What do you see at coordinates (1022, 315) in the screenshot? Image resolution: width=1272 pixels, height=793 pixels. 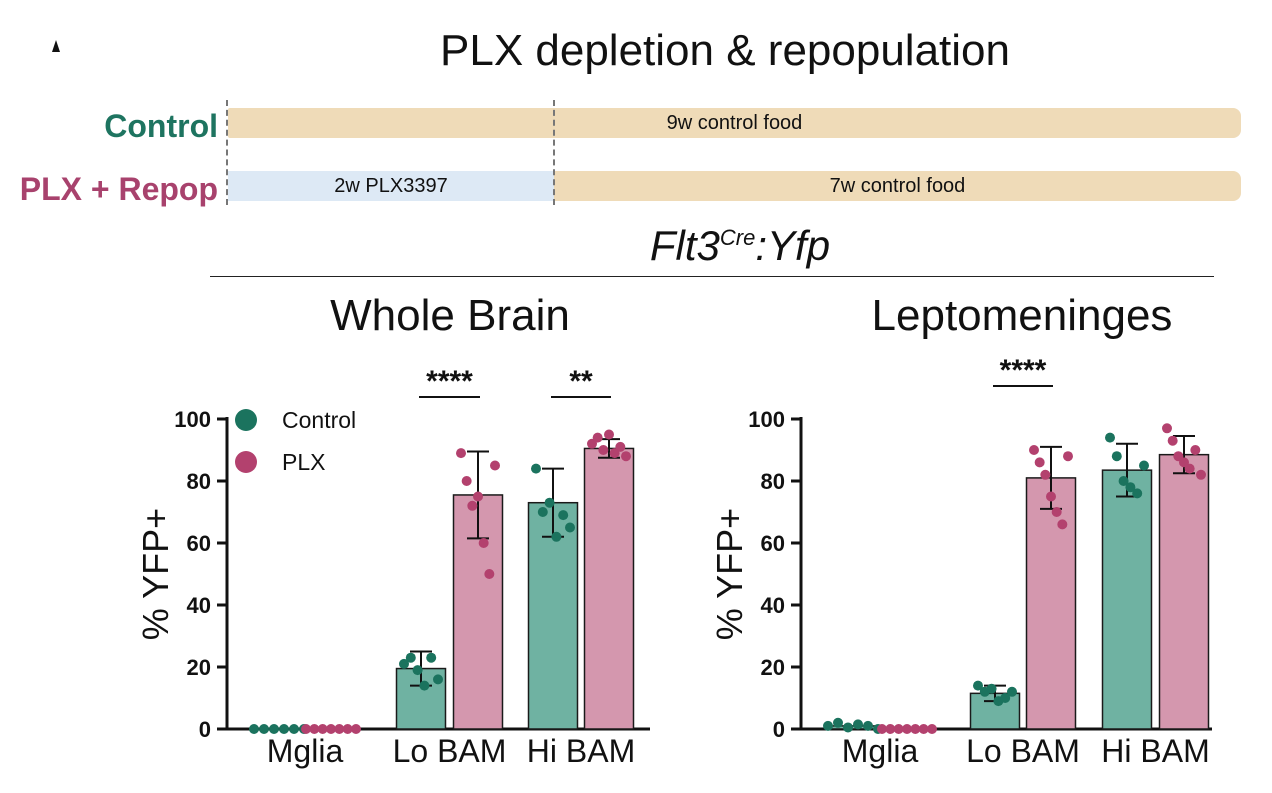 I see `leptomeninges-title: Leptomeninges` at bounding box center [1022, 315].